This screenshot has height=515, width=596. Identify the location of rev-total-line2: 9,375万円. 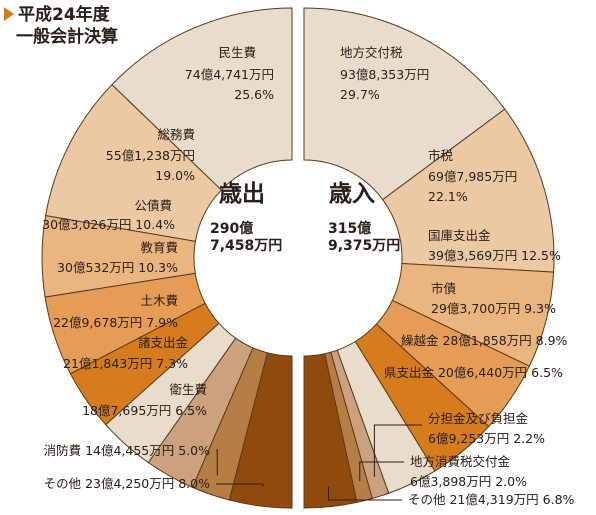
(364, 246).